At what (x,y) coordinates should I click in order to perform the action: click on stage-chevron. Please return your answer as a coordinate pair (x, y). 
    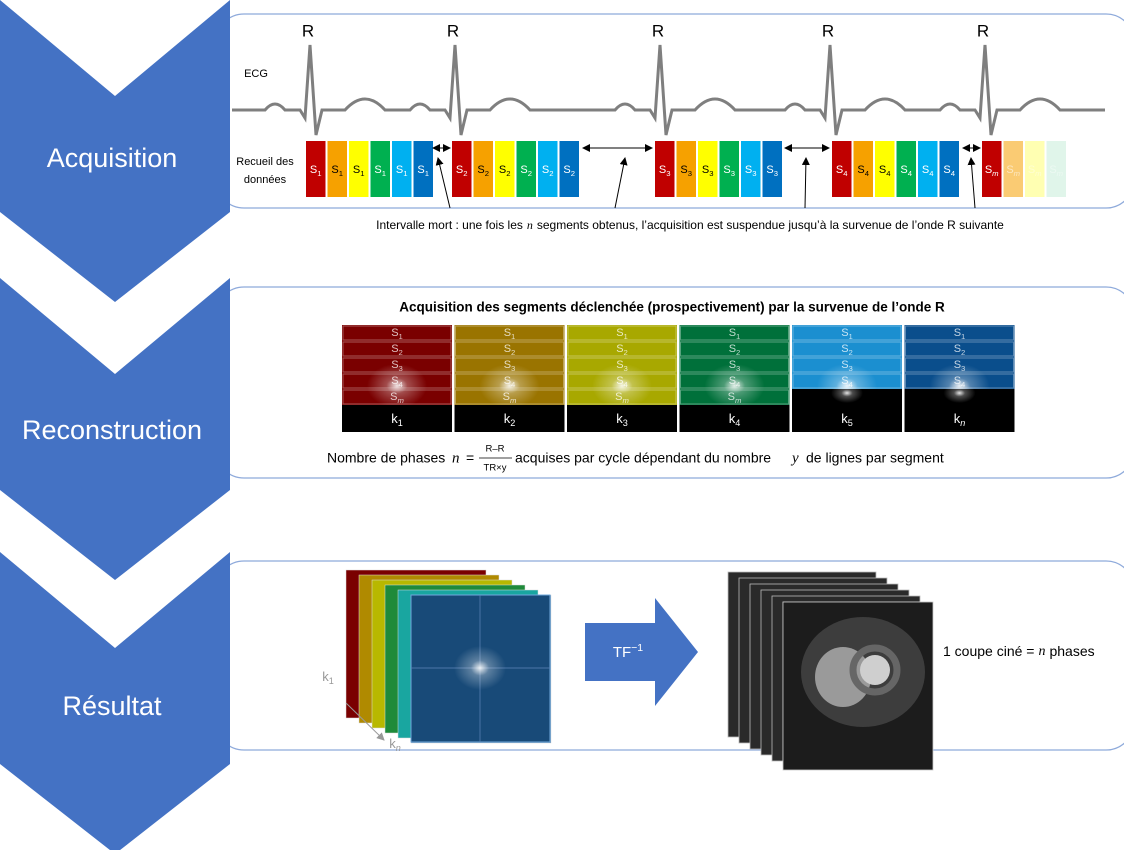
    Looking at the image, I should click on (115, 701).